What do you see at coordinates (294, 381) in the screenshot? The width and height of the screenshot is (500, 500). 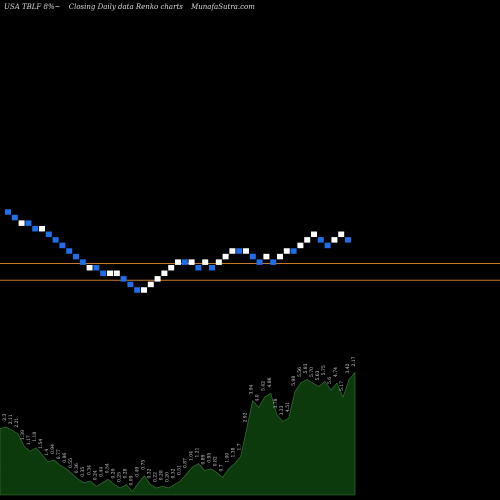 I see `volume-label-49: 5.98` at bounding box center [294, 381].